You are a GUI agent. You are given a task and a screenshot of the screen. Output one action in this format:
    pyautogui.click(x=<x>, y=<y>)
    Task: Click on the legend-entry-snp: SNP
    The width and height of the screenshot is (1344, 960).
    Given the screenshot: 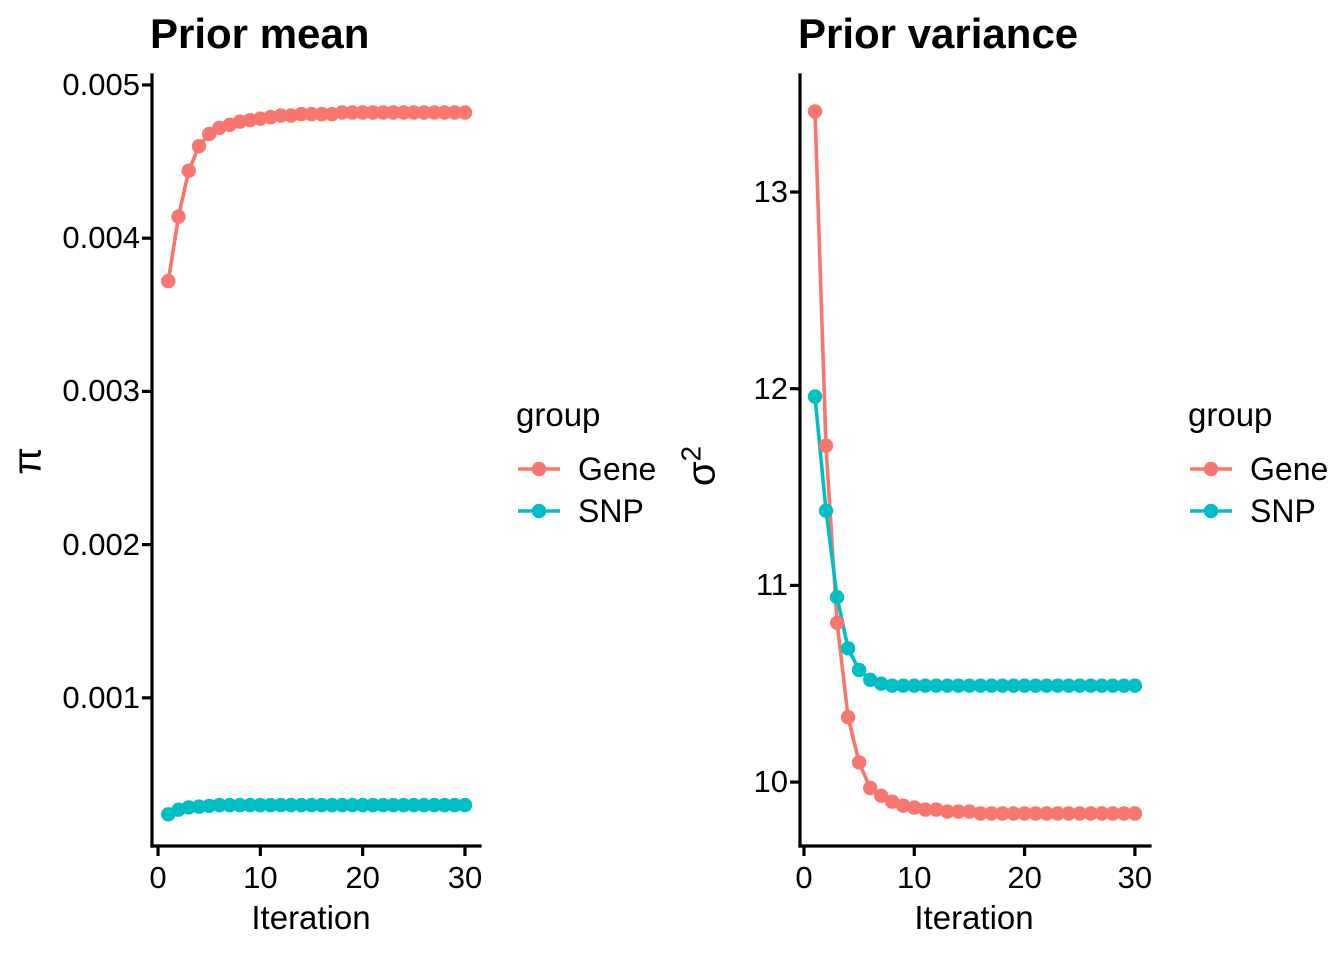 What is the action you would take?
    pyautogui.click(x=586, y=511)
    